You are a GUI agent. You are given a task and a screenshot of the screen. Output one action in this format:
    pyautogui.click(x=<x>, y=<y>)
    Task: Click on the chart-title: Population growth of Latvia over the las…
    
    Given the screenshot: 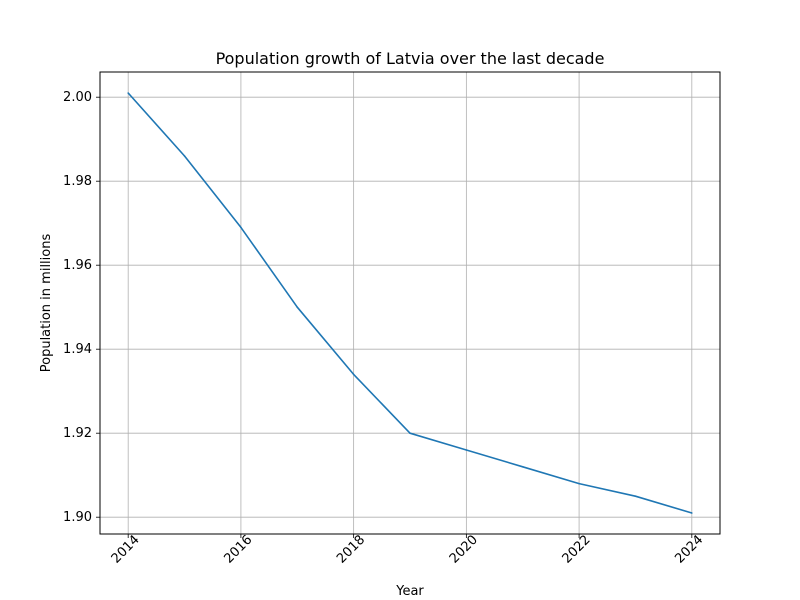 What is the action you would take?
    pyautogui.click(x=410, y=58)
    